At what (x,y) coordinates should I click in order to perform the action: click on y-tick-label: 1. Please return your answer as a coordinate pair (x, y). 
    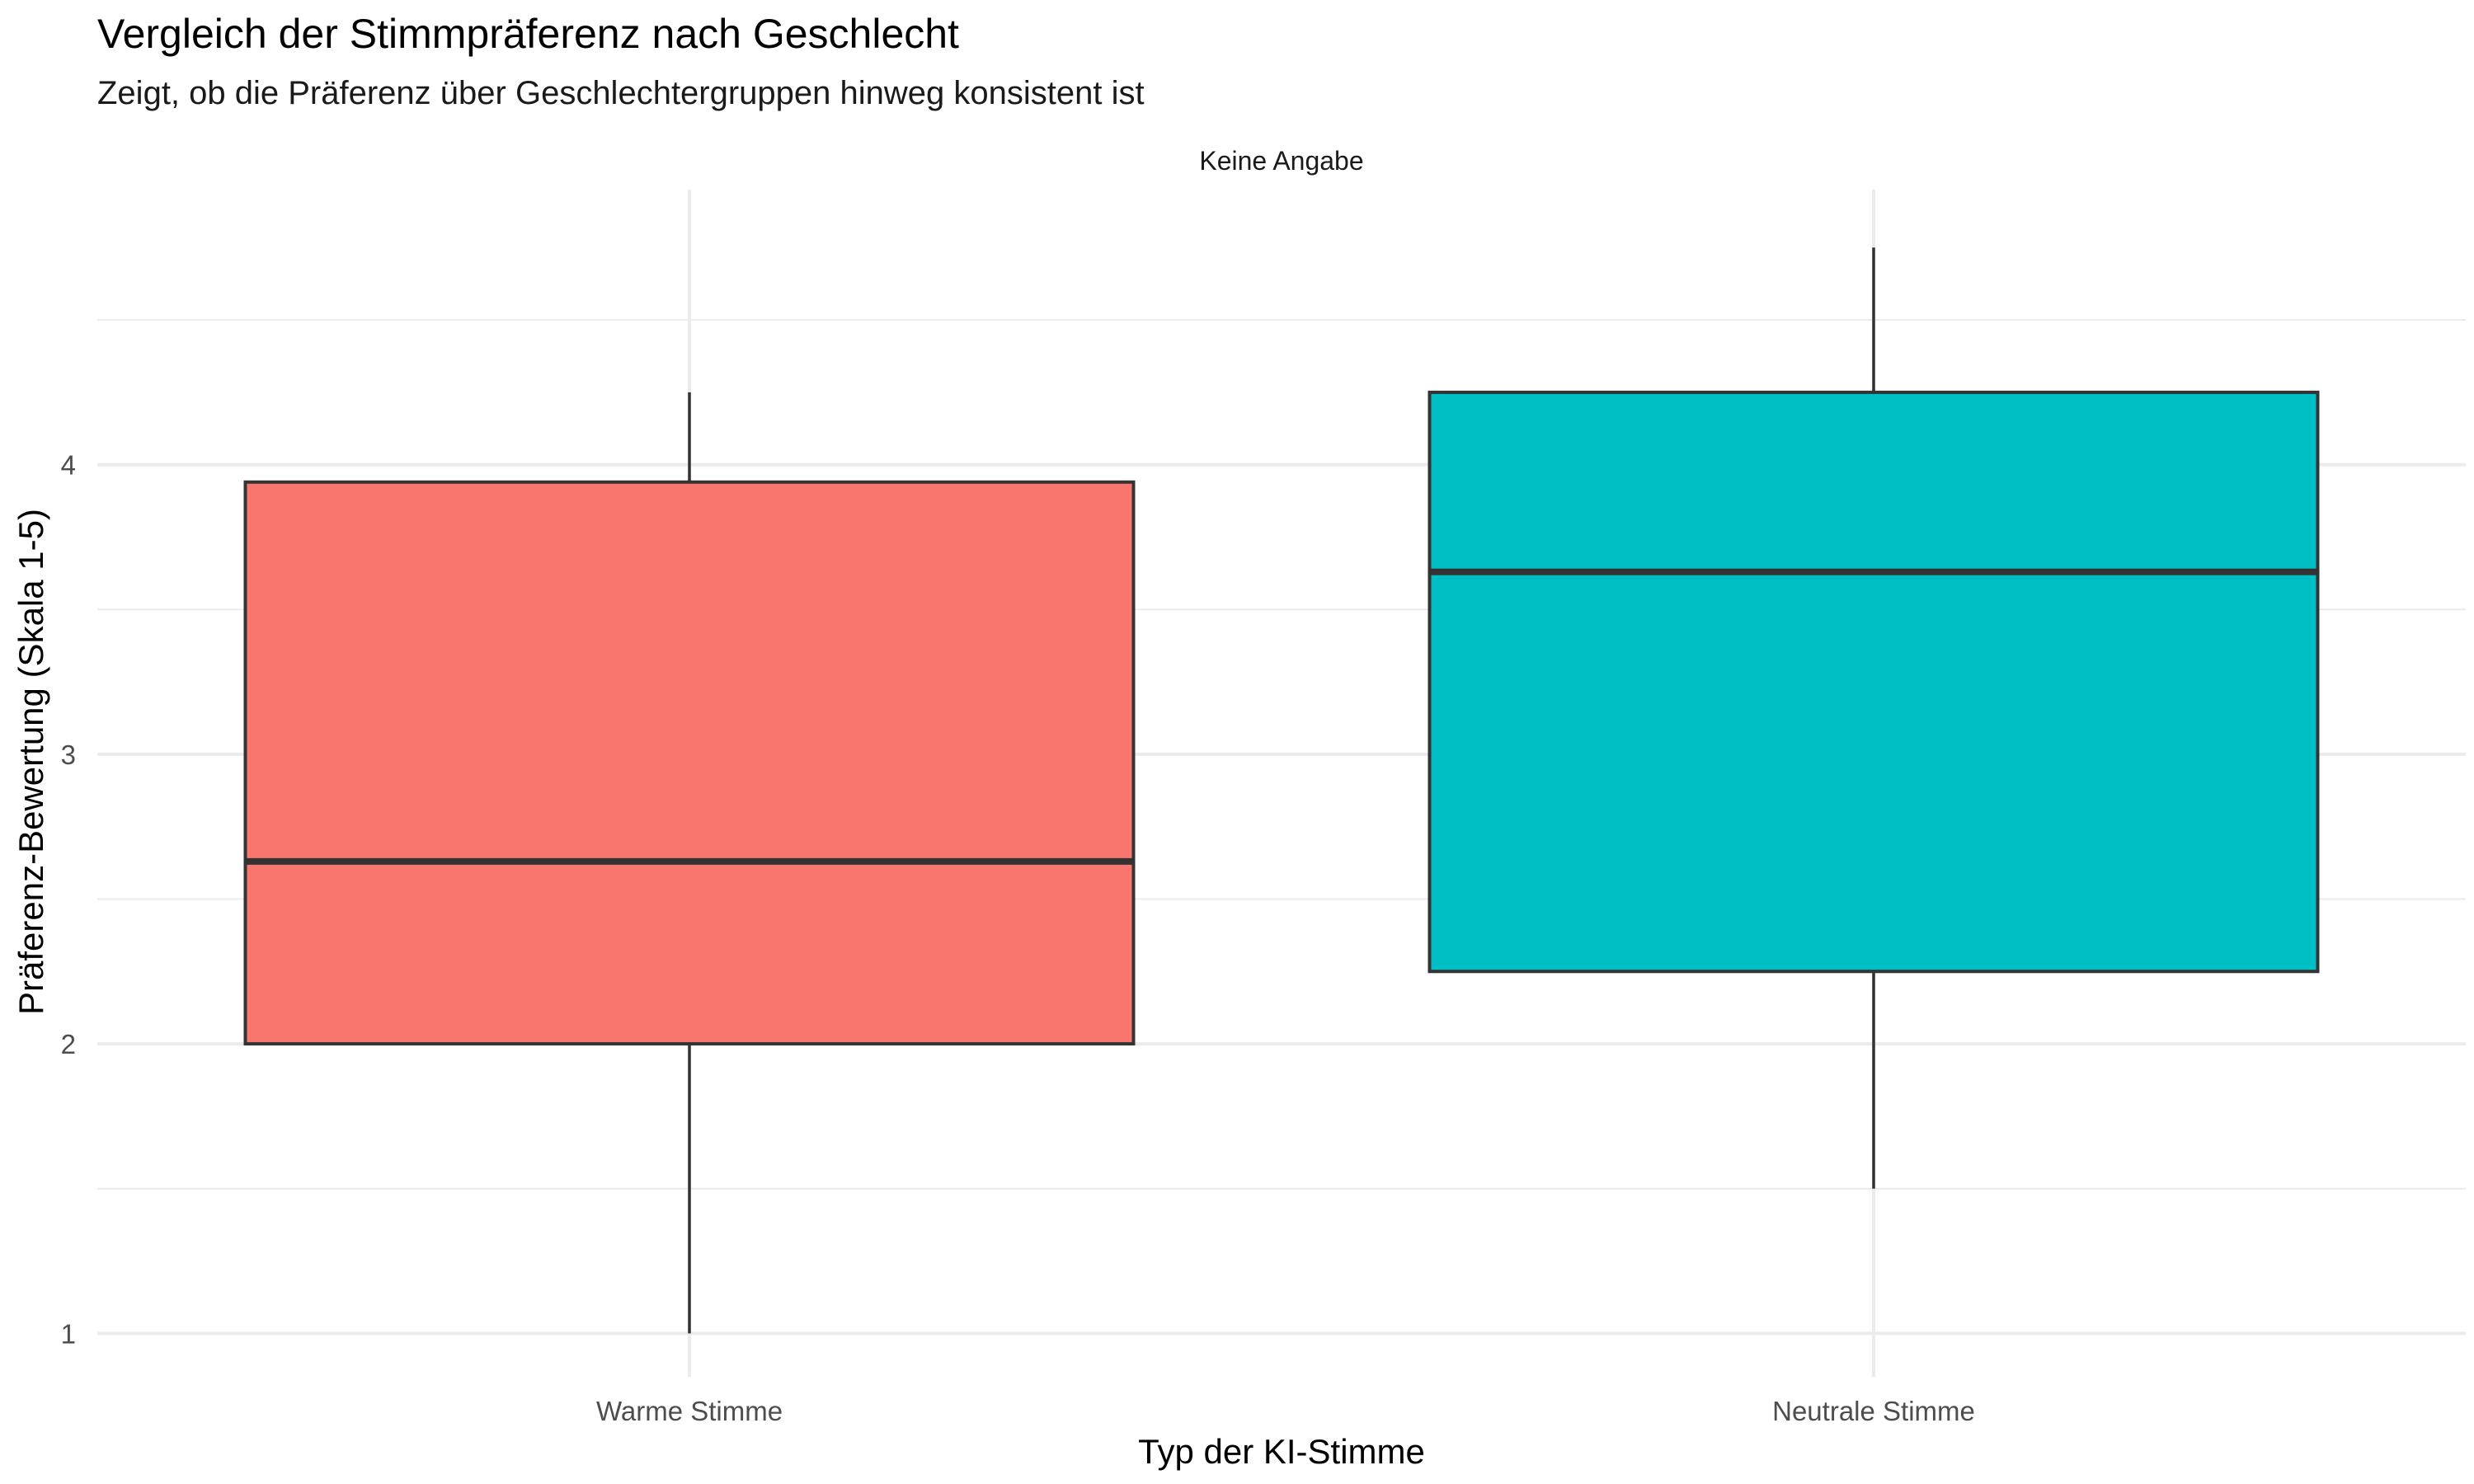
    Looking at the image, I should click on (68, 1333).